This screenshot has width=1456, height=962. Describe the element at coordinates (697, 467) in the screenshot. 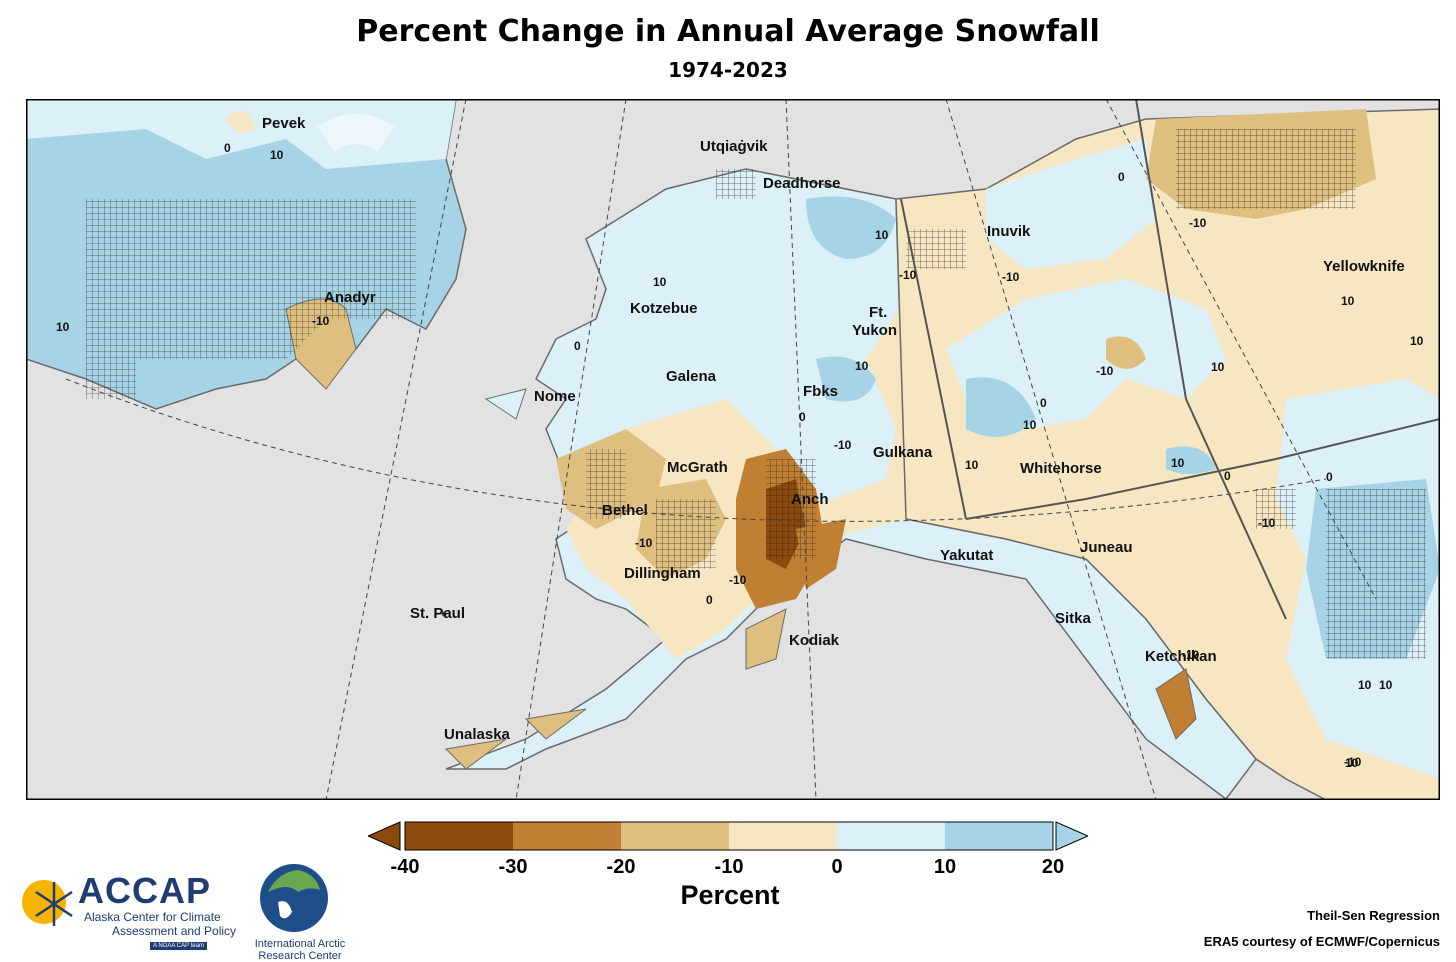

I see `city-label-mcgrath: McGrath` at that location.